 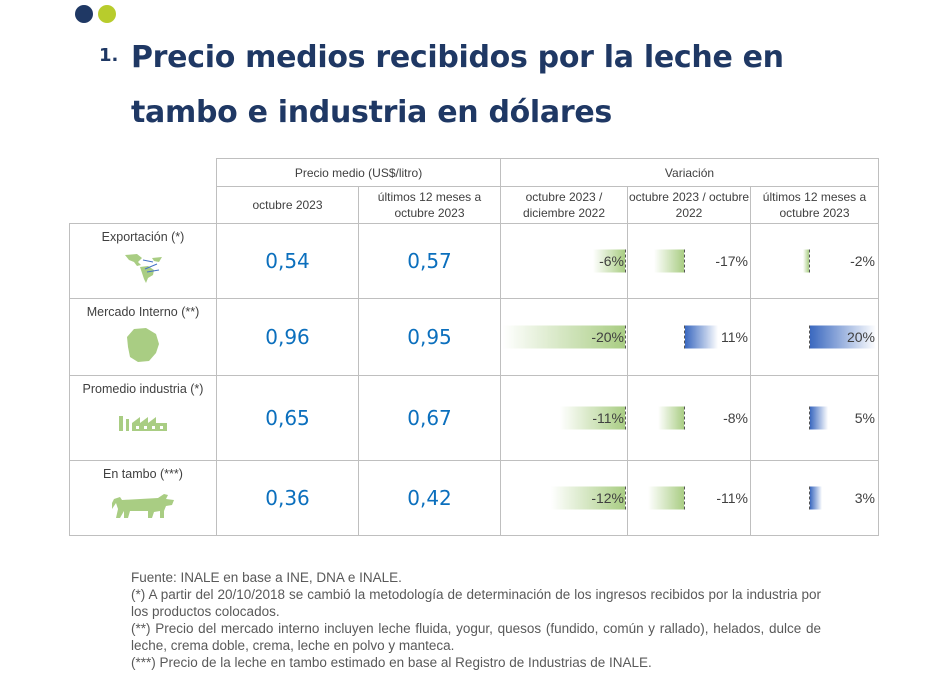 I want to click on price-cell: 0,96, so click(x=287, y=337).